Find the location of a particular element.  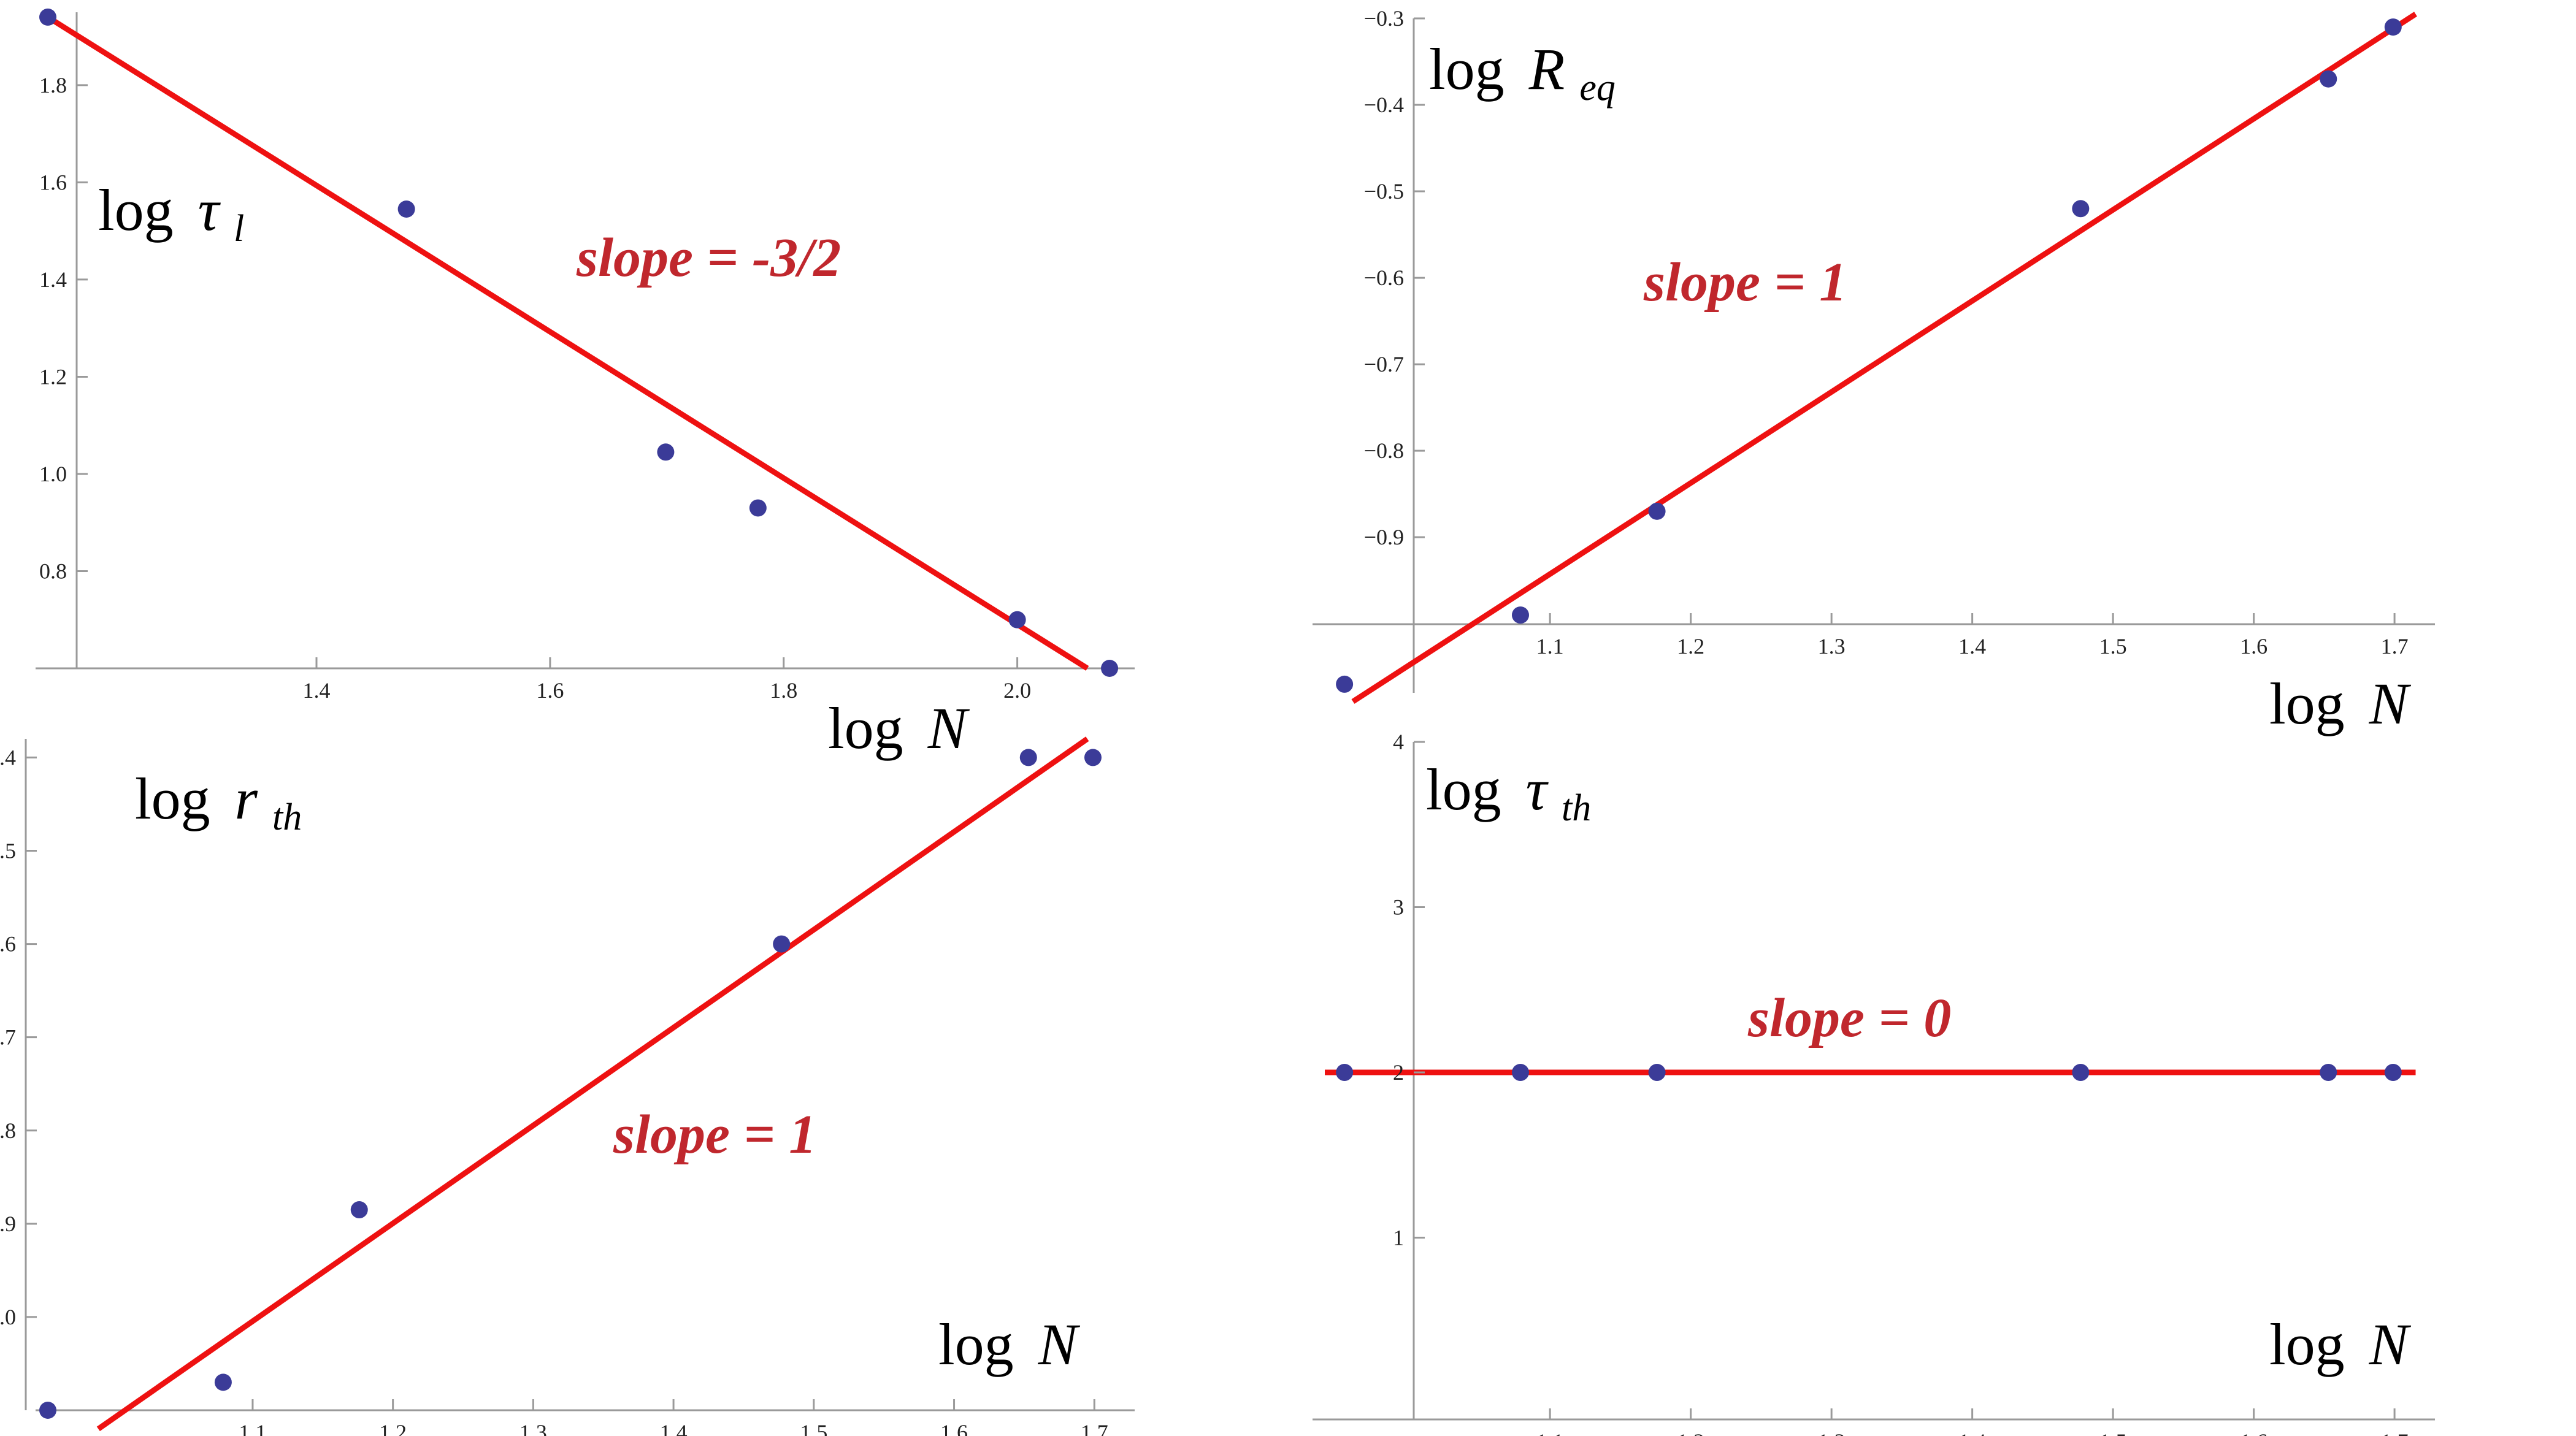

y-tick-label: 4 is located at coordinates (1398, 742).